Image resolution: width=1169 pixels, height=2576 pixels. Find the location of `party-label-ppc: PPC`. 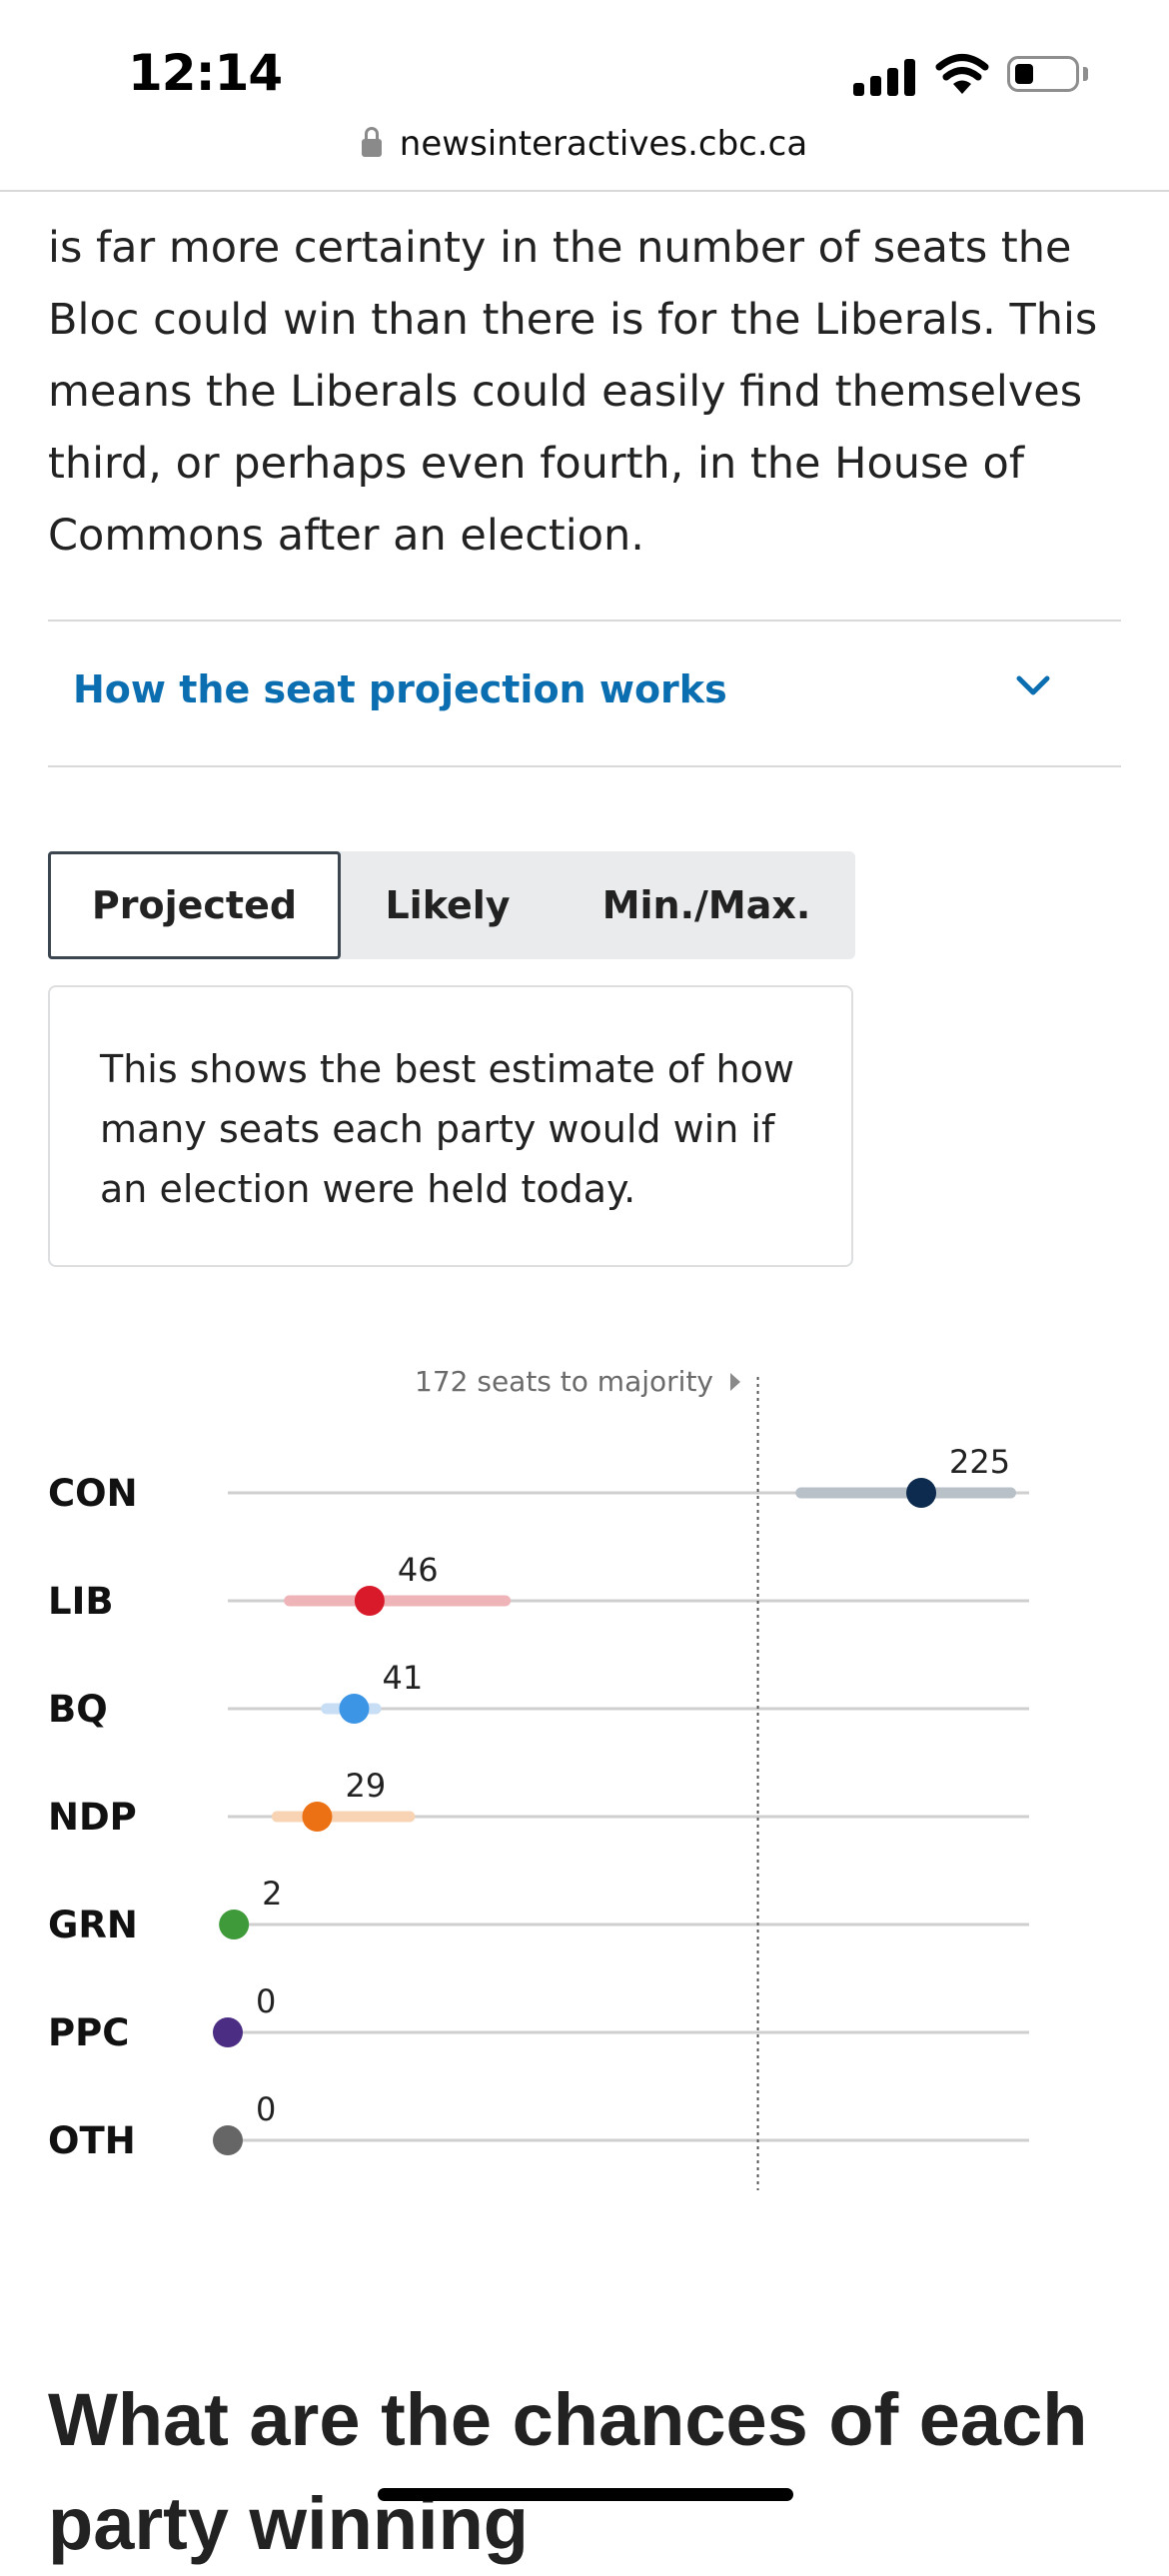

party-label-ppc: PPC is located at coordinates (89, 2032).